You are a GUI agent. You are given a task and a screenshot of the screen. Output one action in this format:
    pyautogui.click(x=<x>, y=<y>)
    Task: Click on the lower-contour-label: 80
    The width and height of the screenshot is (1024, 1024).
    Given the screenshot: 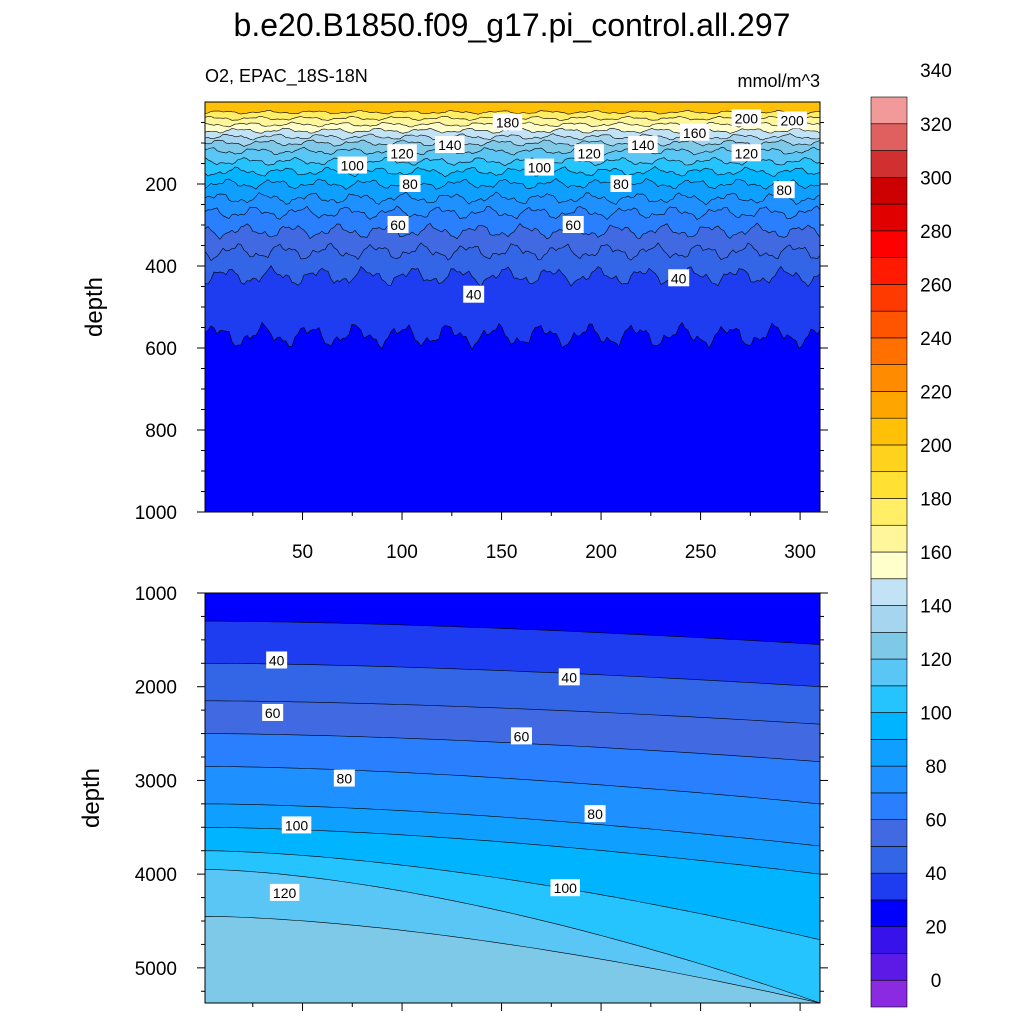 What is the action you would take?
    pyautogui.click(x=344, y=778)
    